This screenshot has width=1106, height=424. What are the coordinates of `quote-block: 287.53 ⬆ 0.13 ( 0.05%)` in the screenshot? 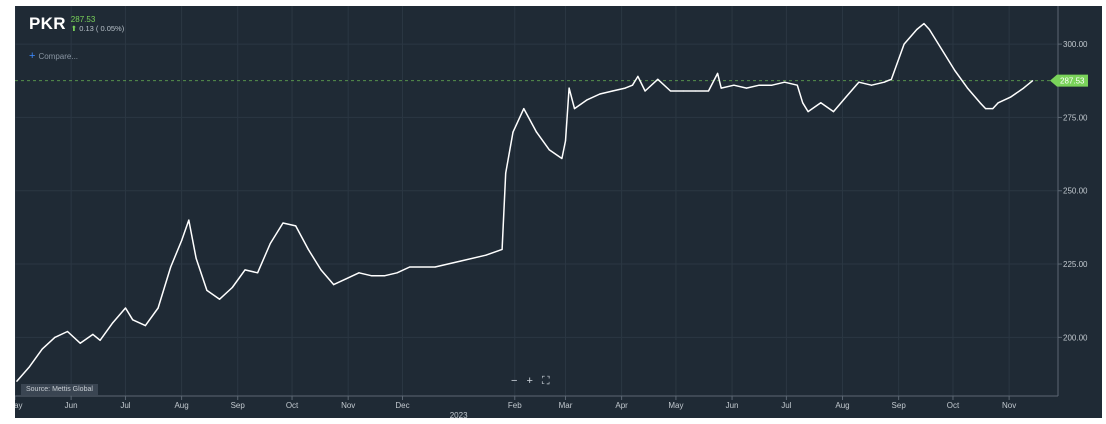 It's located at (97, 24).